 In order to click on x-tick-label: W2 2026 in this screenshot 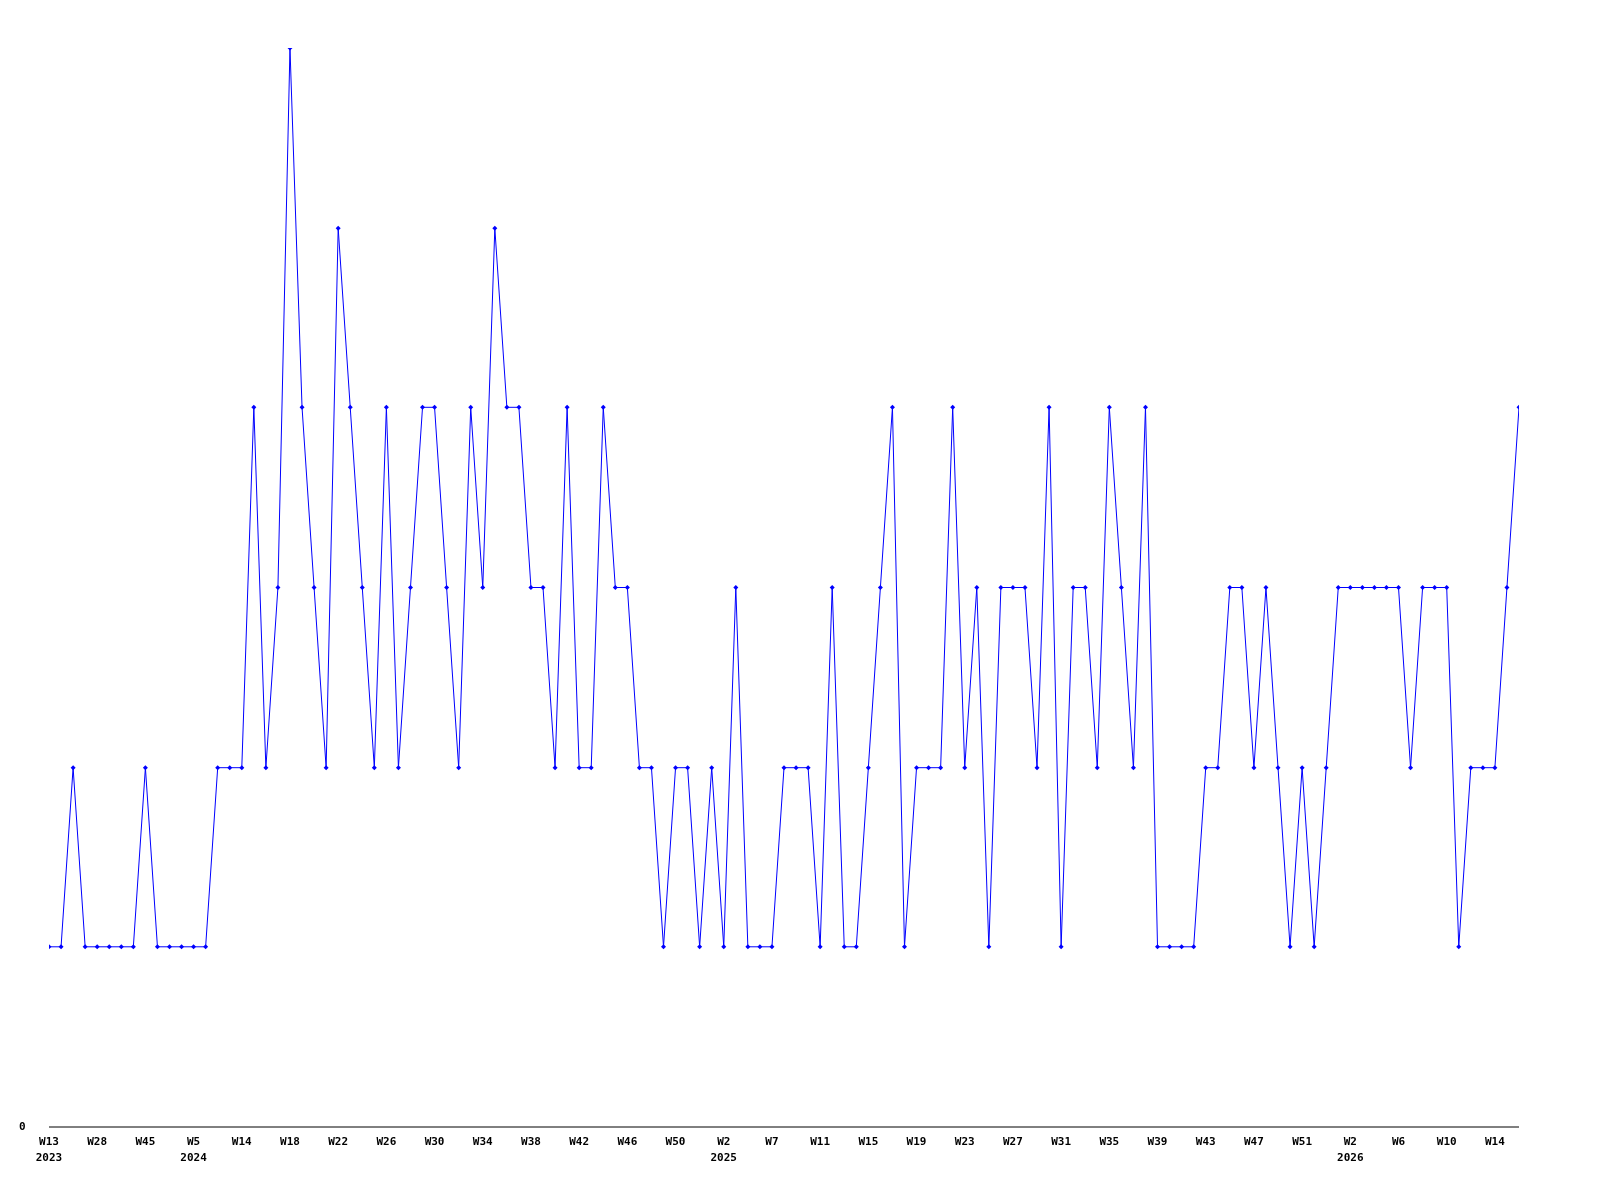, I will do `click(1350, 1149)`.